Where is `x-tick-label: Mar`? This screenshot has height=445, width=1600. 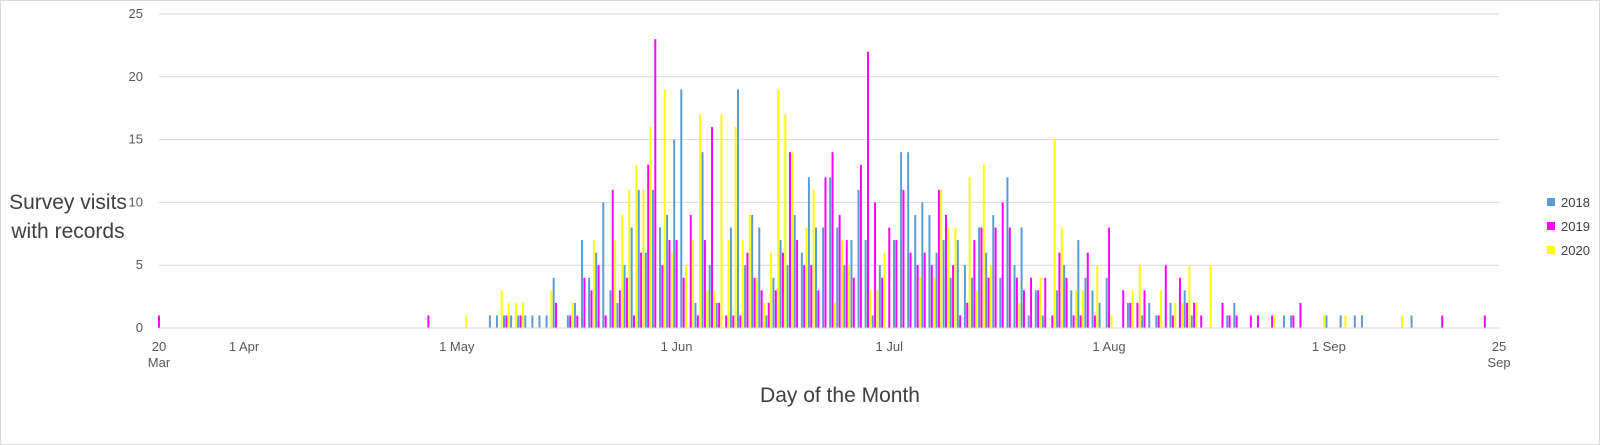 x-tick-label: Mar is located at coordinates (159, 362).